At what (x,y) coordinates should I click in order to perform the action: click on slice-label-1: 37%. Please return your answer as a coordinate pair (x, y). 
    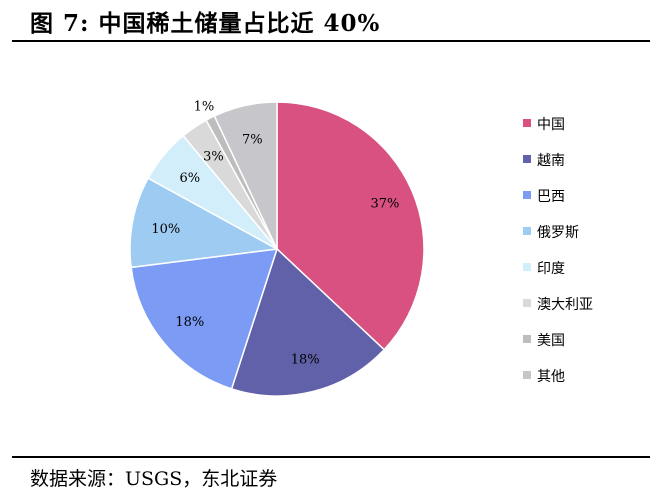
    Looking at the image, I should click on (384, 203).